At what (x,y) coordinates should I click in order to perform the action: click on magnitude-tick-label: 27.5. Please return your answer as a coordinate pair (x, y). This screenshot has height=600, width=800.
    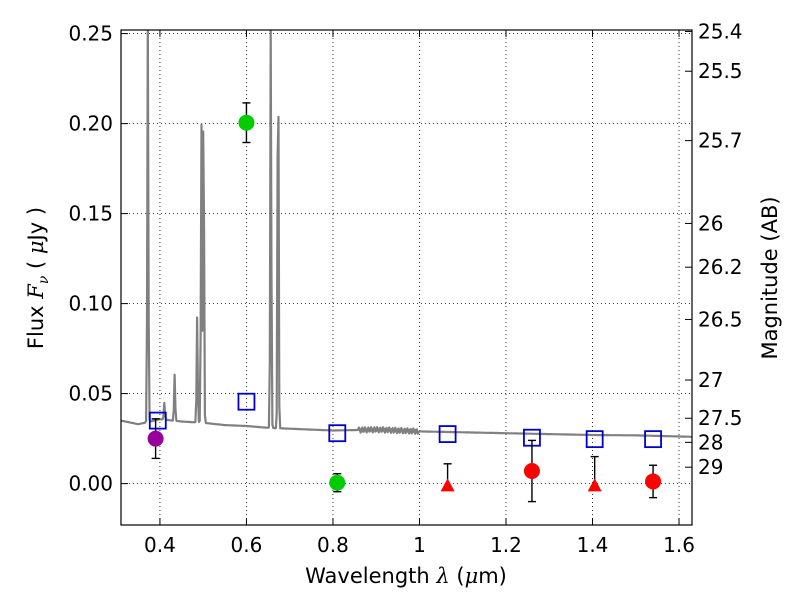
    Looking at the image, I should click on (720, 418).